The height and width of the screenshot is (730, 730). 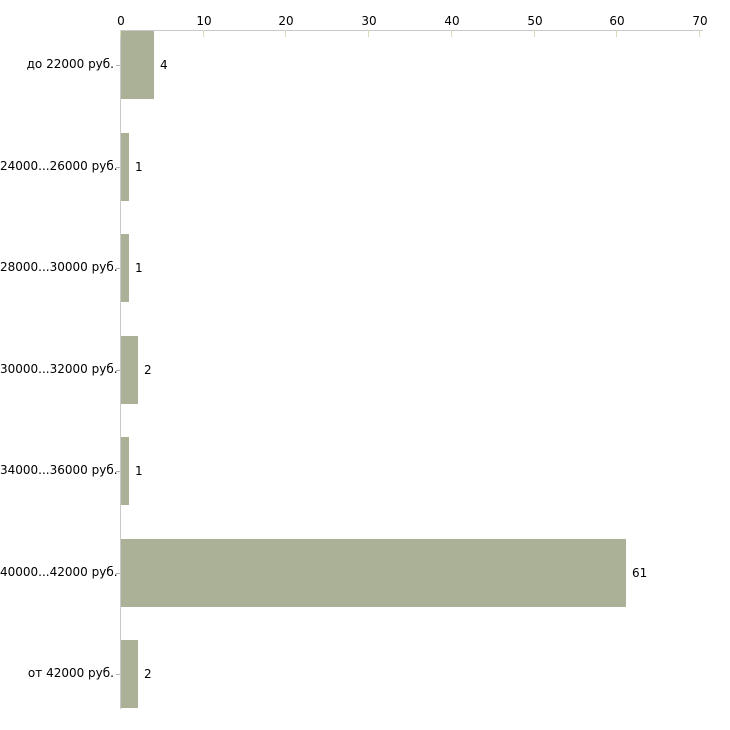 What do you see at coordinates (204, 21) in the screenshot?
I see `x-axis-tick-label: 10` at bounding box center [204, 21].